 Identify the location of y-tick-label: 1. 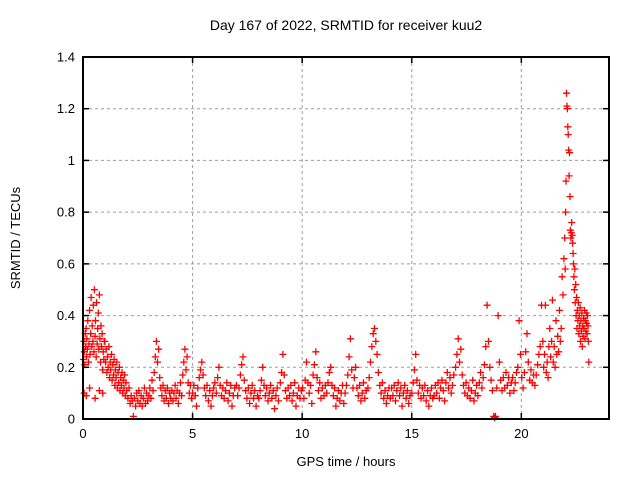
(71, 160).